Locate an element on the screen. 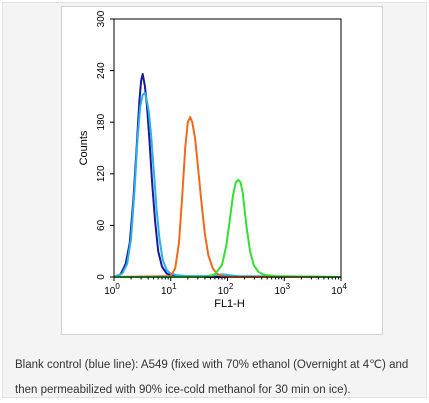 Image resolution: width=429 pixels, height=403 pixels. x-tick-label: 10² is located at coordinates (226, 289).